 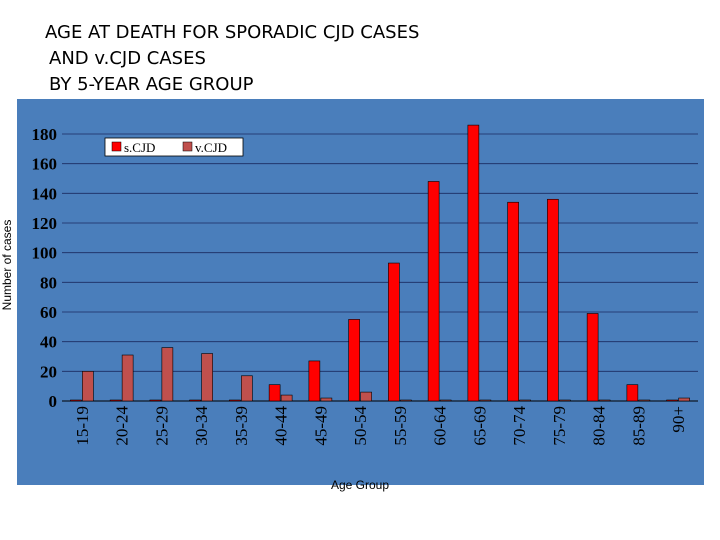 I want to click on y-tick-label: 80, so click(x=48, y=282).